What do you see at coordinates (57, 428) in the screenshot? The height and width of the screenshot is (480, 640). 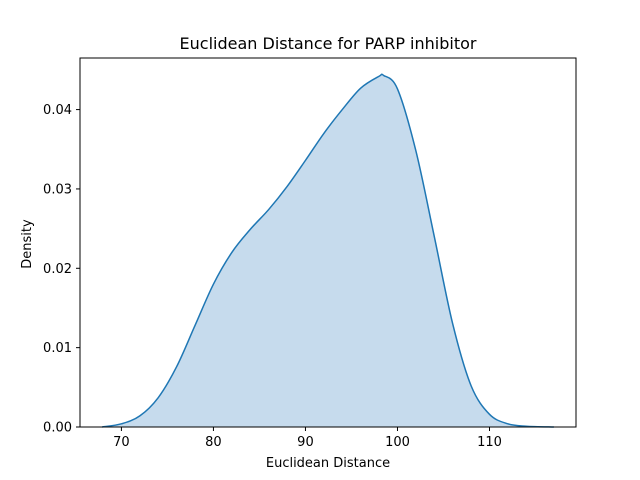 I see `y-tick-label: 0.00` at bounding box center [57, 428].